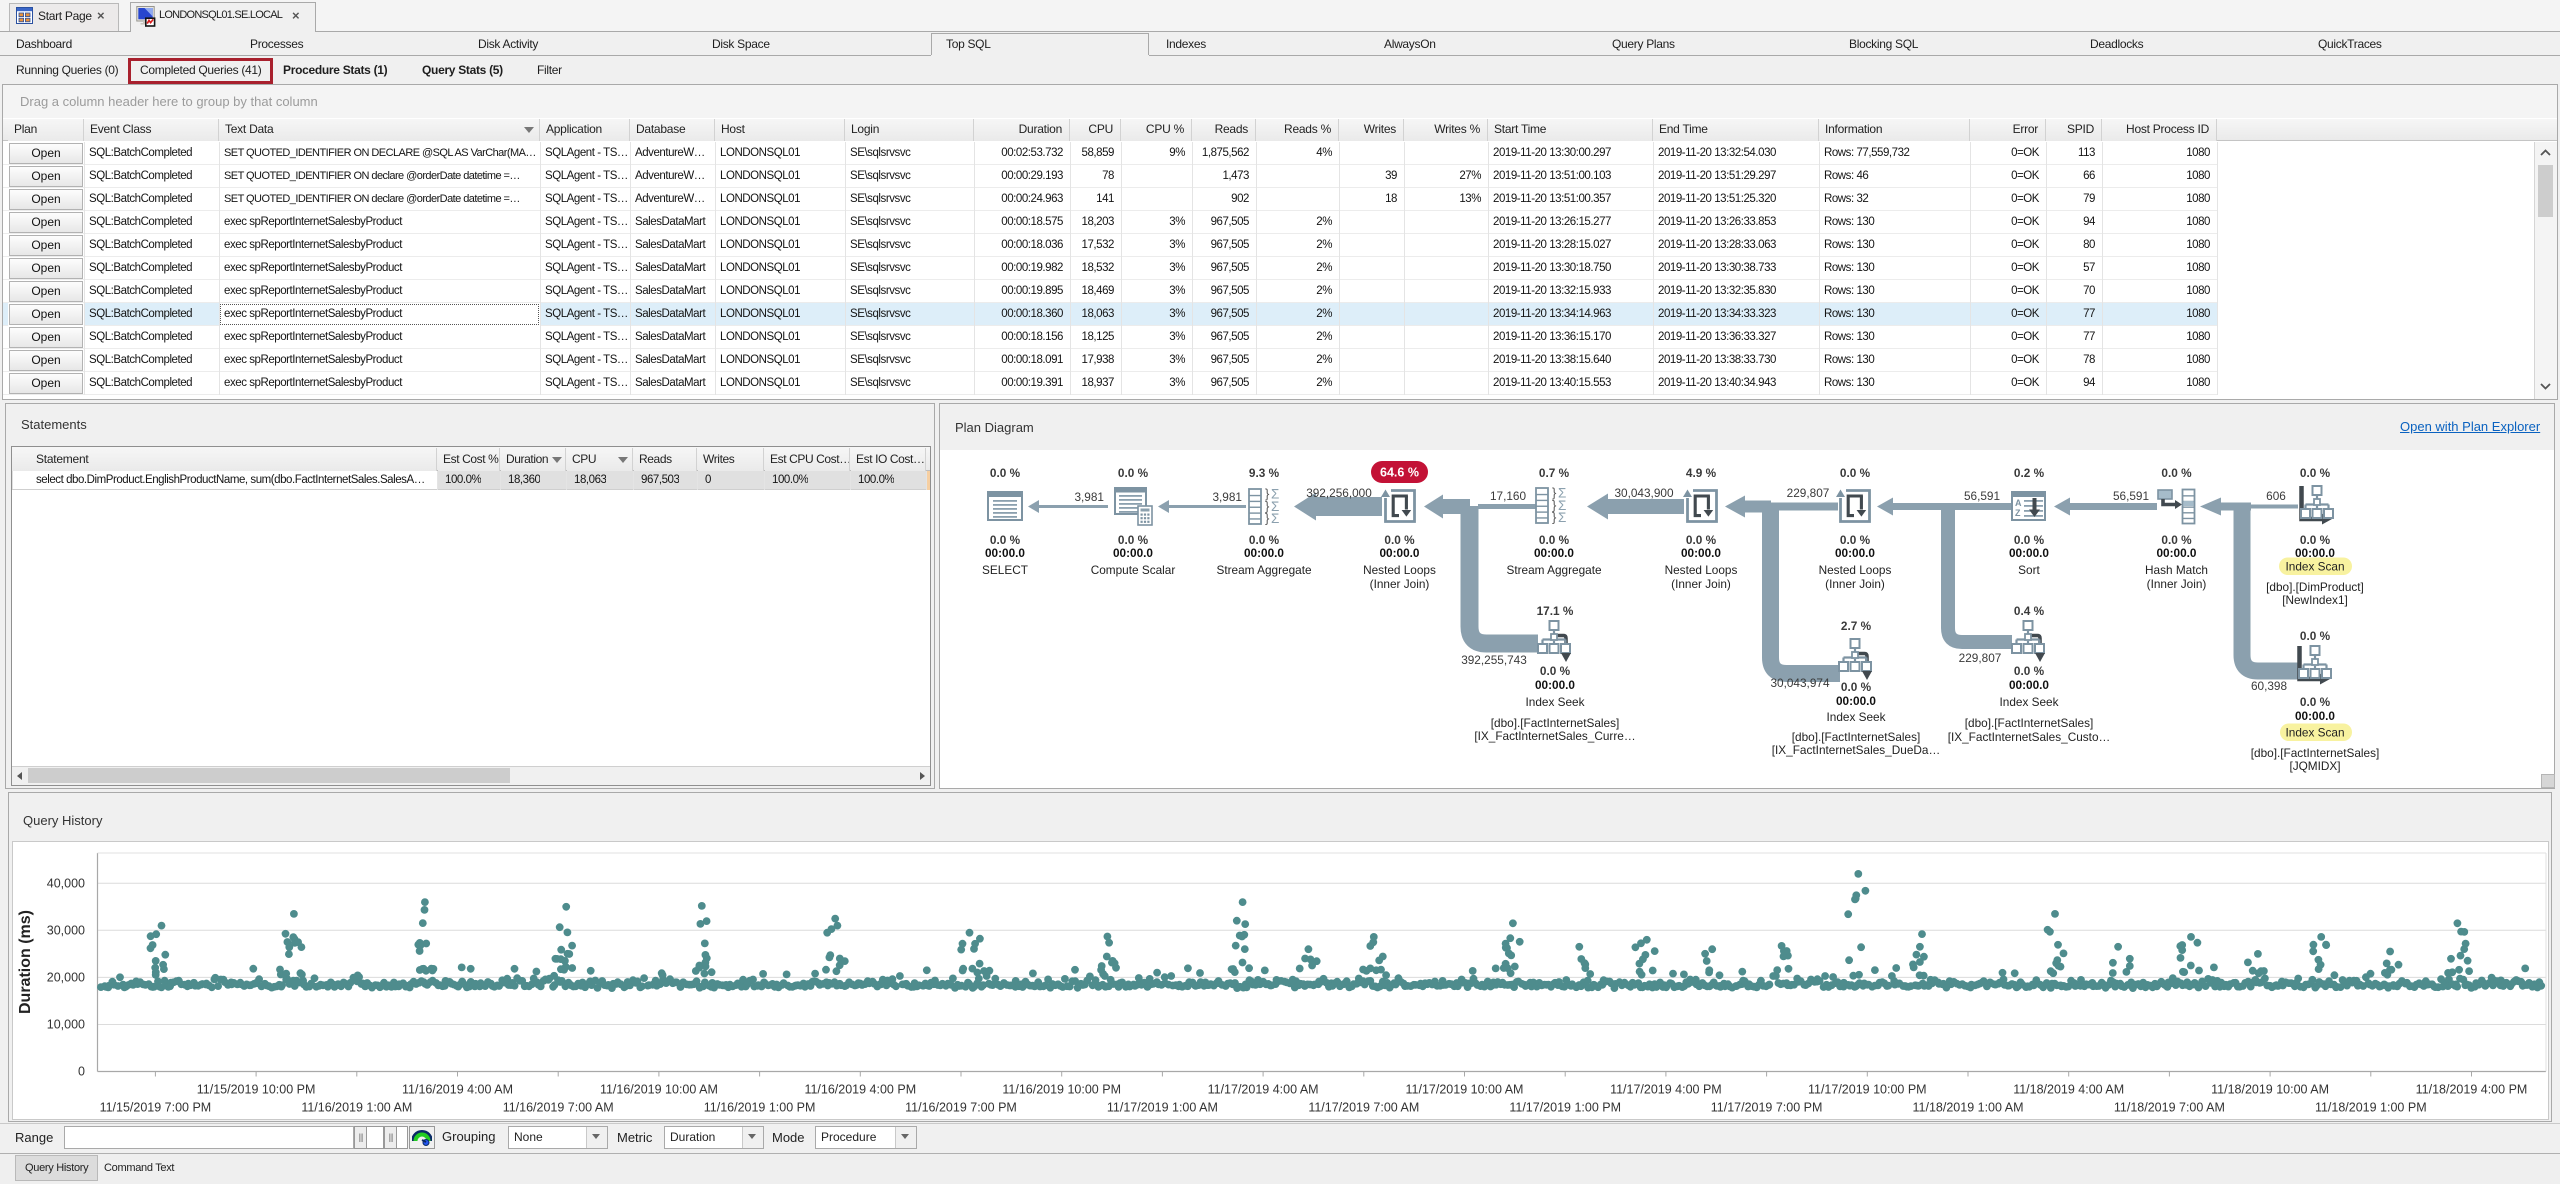  I want to click on svg-text: 11/17/2019 4:00 PM, so click(1666, 1090).